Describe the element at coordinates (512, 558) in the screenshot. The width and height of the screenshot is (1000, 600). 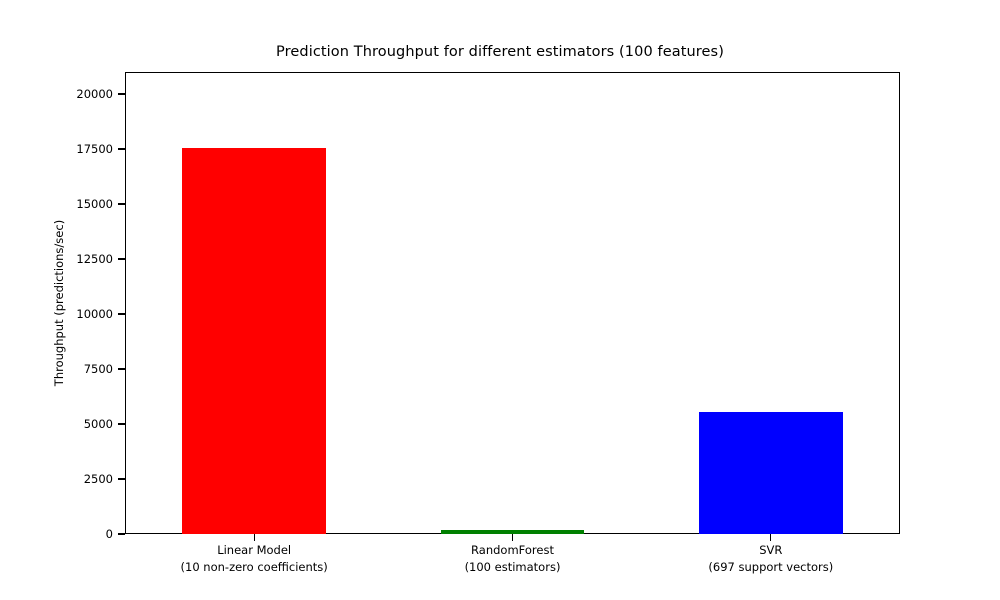
I see `x-tick-label: RandomForest (100 estimators)` at that location.